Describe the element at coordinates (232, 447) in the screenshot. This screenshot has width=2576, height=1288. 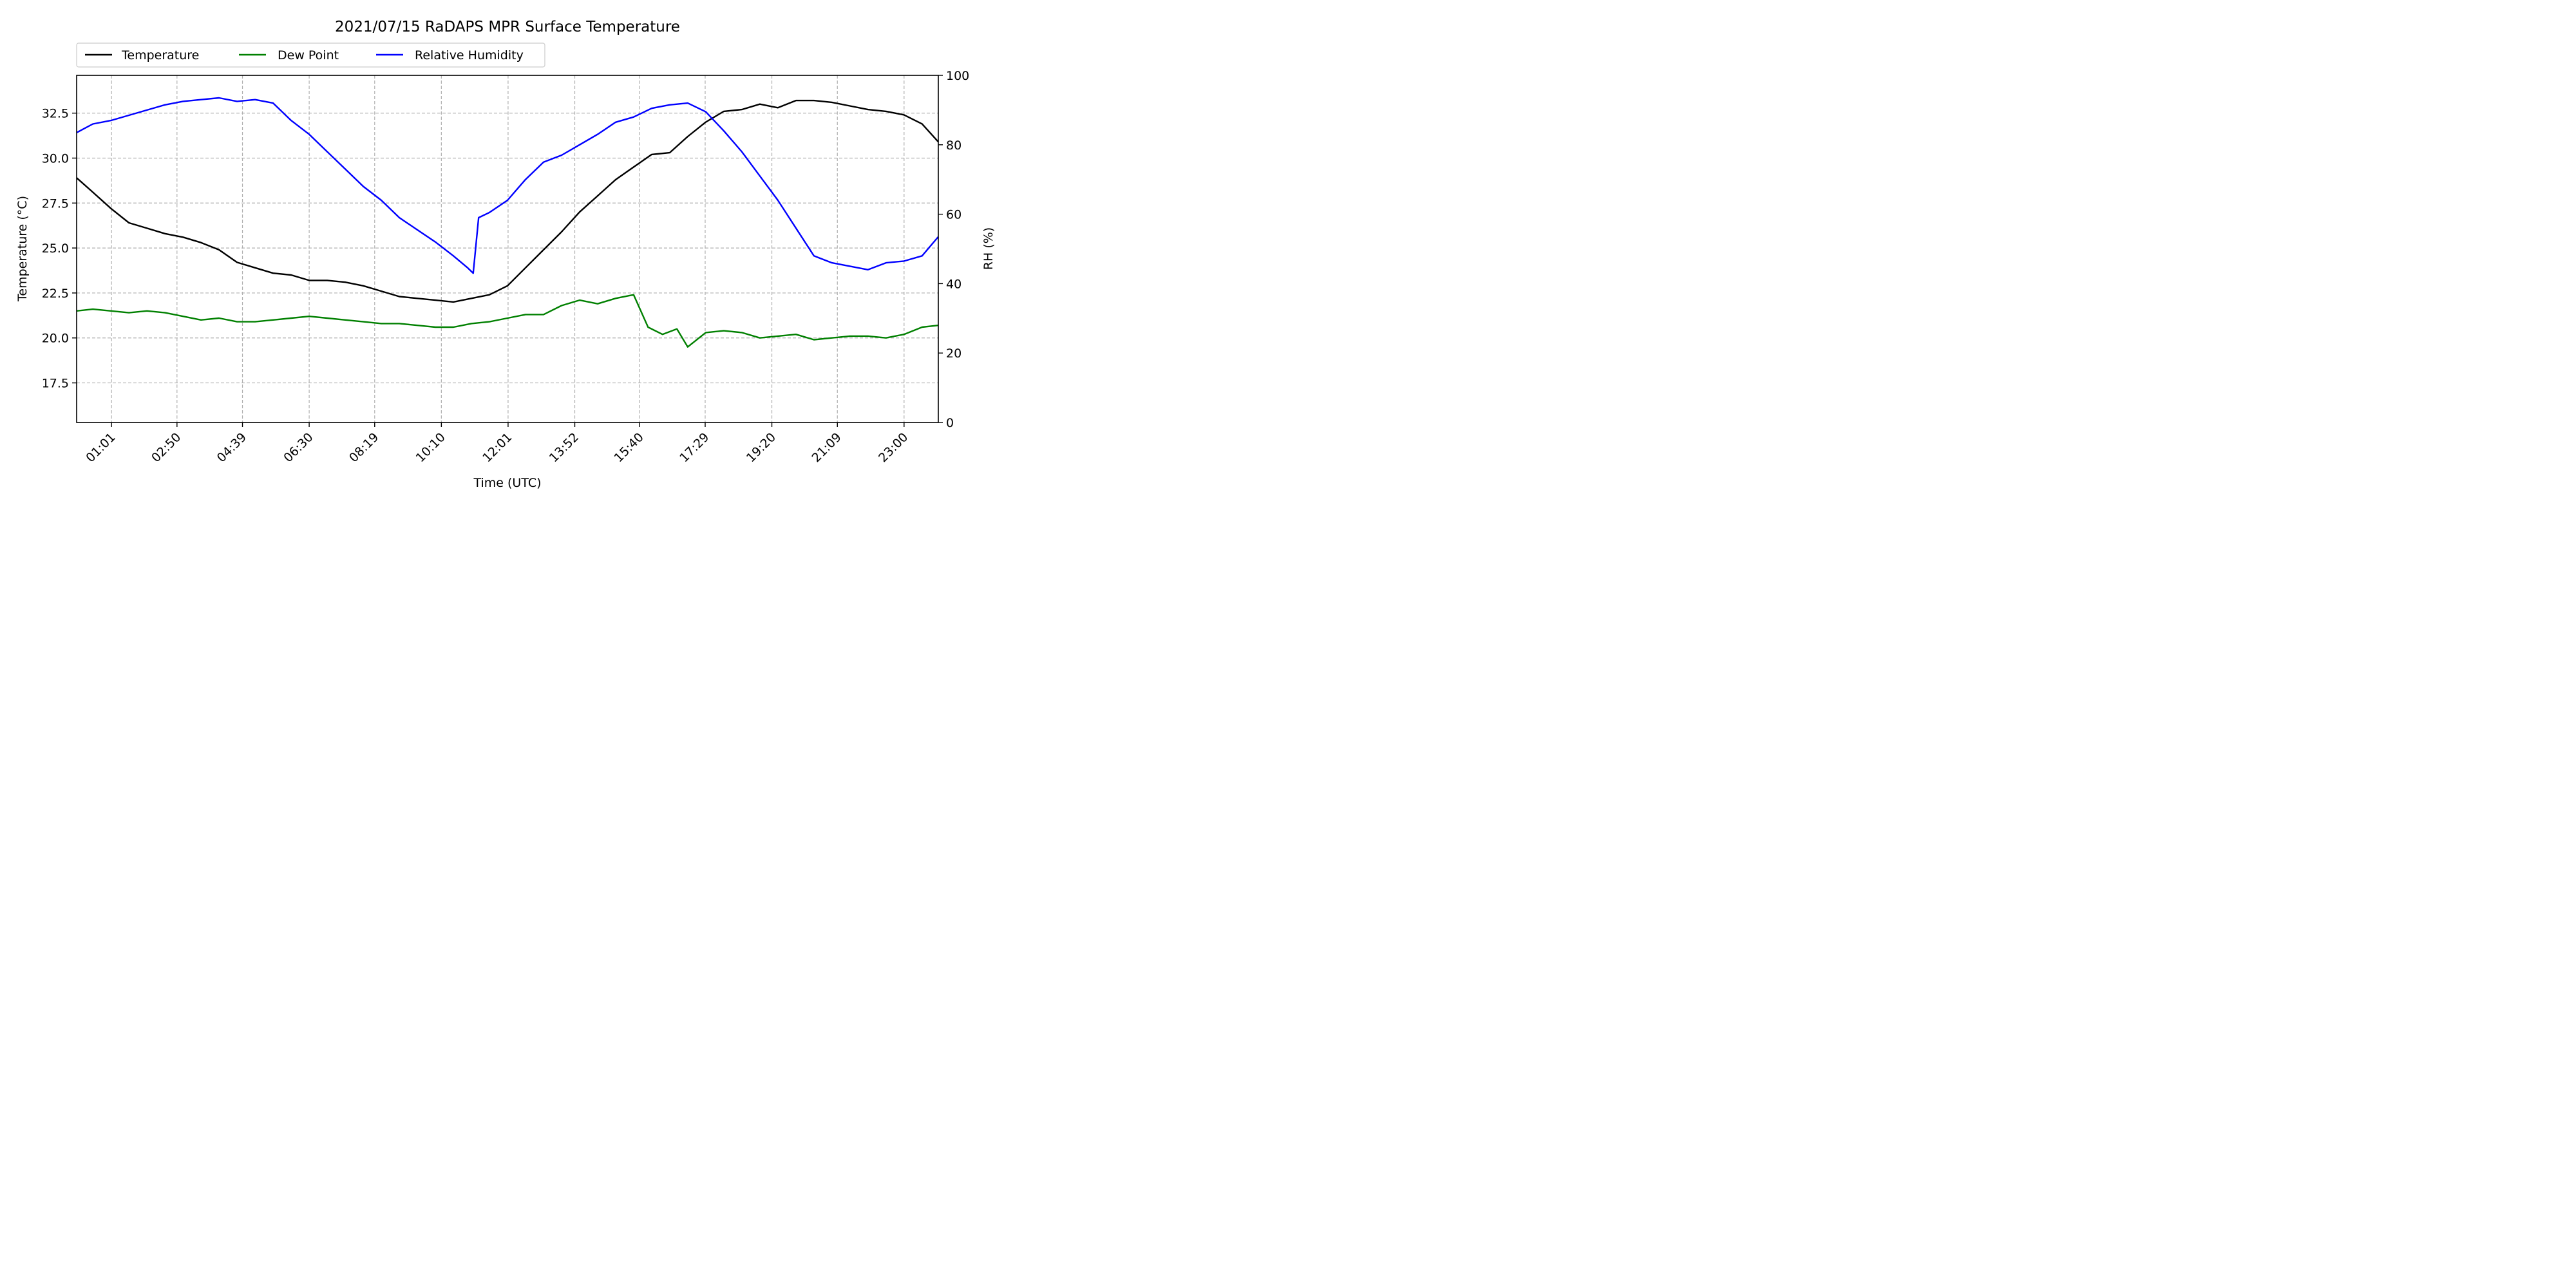
I see `x-tick-label: 04:39` at that location.